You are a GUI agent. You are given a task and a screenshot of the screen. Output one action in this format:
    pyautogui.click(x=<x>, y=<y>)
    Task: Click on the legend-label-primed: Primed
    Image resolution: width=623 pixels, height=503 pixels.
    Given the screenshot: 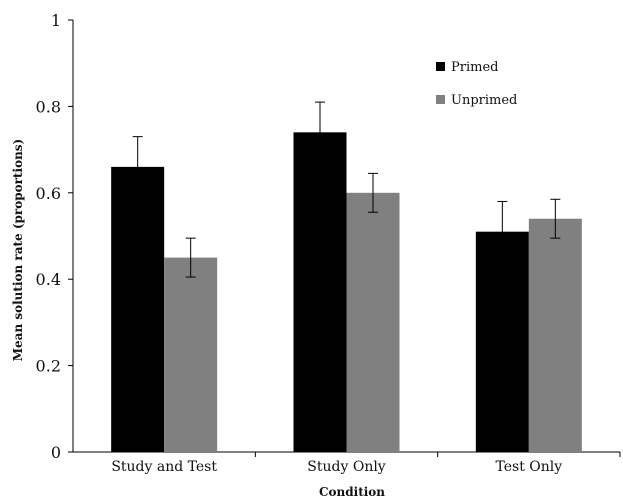 What is the action you would take?
    pyautogui.click(x=474, y=67)
    